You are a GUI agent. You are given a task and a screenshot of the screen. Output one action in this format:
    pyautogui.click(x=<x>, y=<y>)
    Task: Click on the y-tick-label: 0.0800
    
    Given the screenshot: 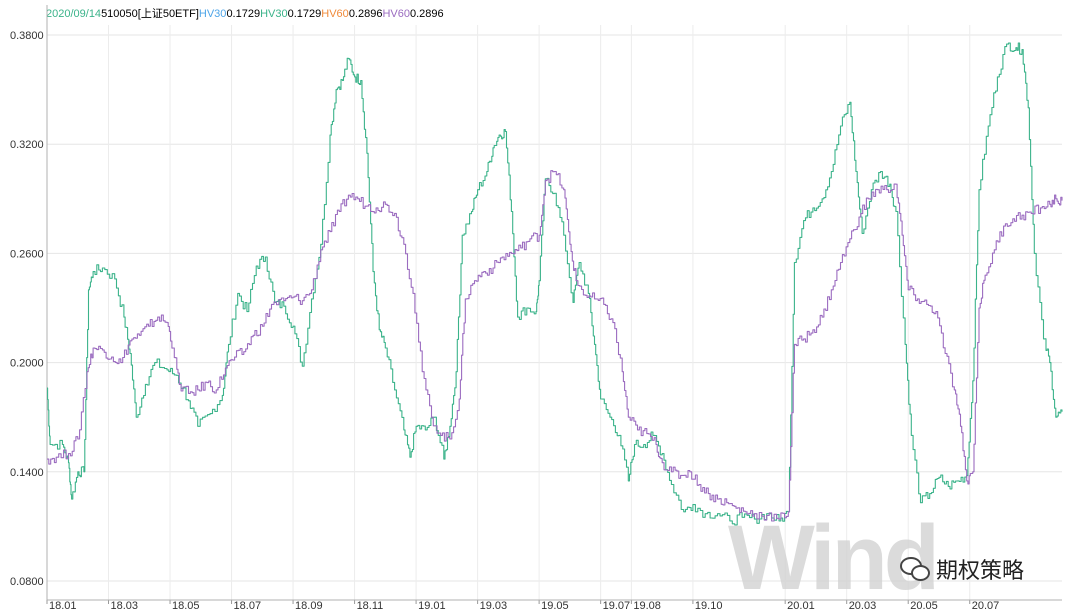 What is the action you would take?
    pyautogui.click(x=27, y=582)
    